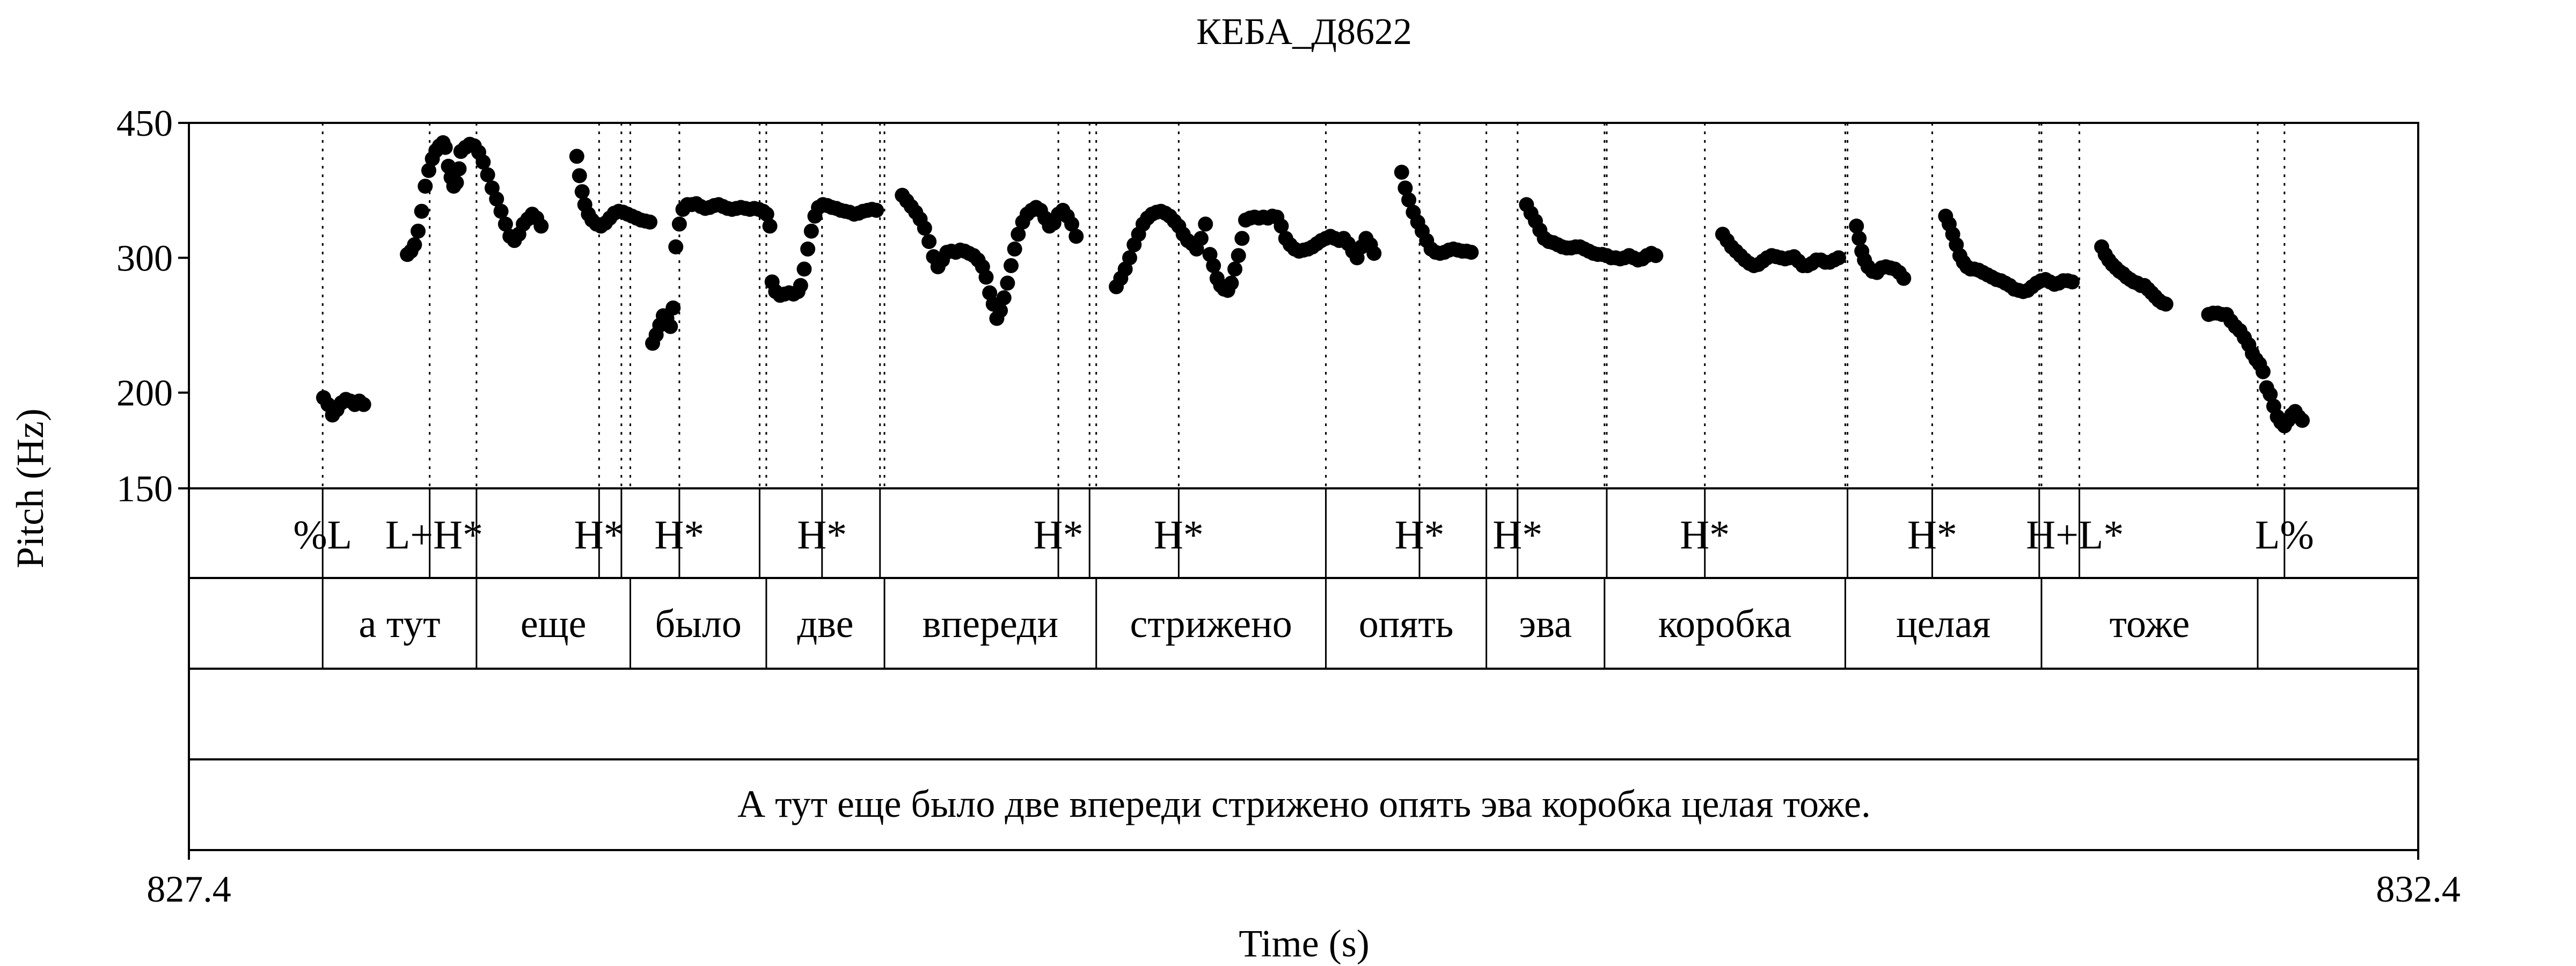 The width and height of the screenshot is (2576, 966). What do you see at coordinates (2075, 535) in the screenshot?
I see `tone-label: H+L*` at bounding box center [2075, 535].